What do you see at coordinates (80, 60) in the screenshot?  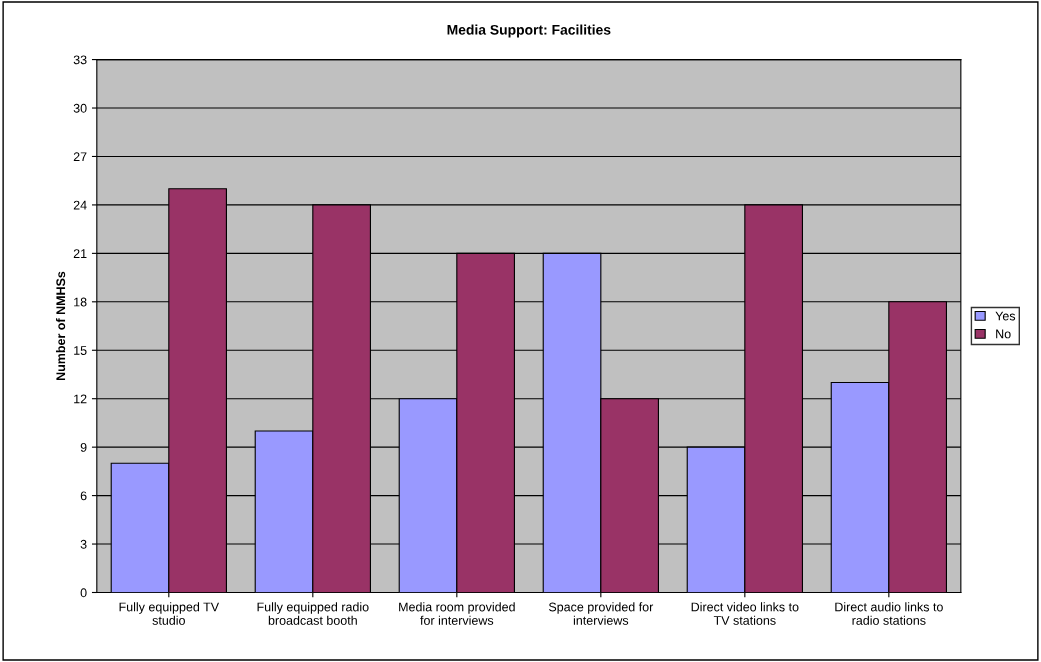 I see `y-tick-label: 33` at bounding box center [80, 60].